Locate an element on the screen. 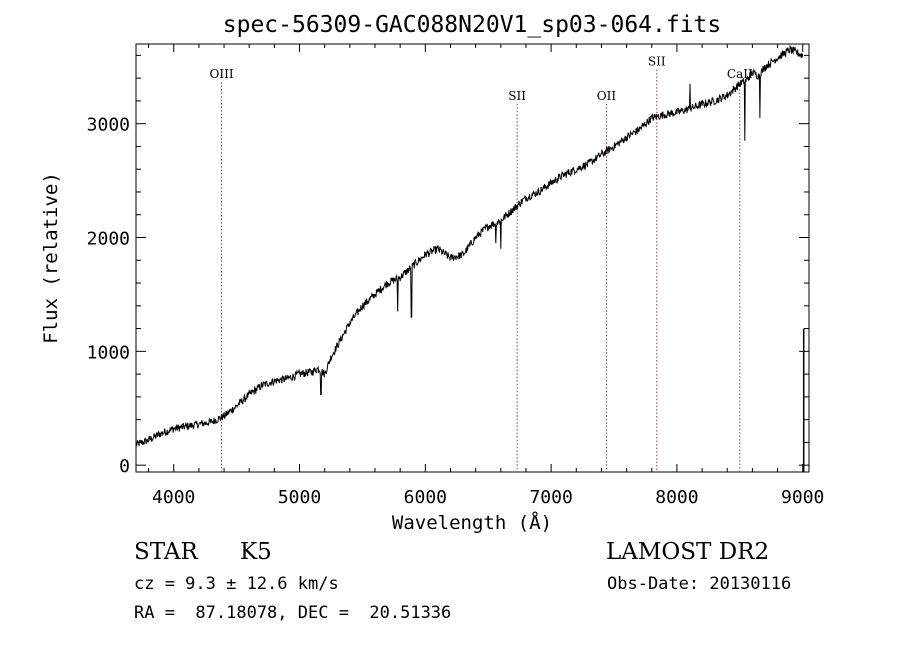 The width and height of the screenshot is (900, 649). y-axis-label: Flux (relative) is located at coordinates (51, 258).